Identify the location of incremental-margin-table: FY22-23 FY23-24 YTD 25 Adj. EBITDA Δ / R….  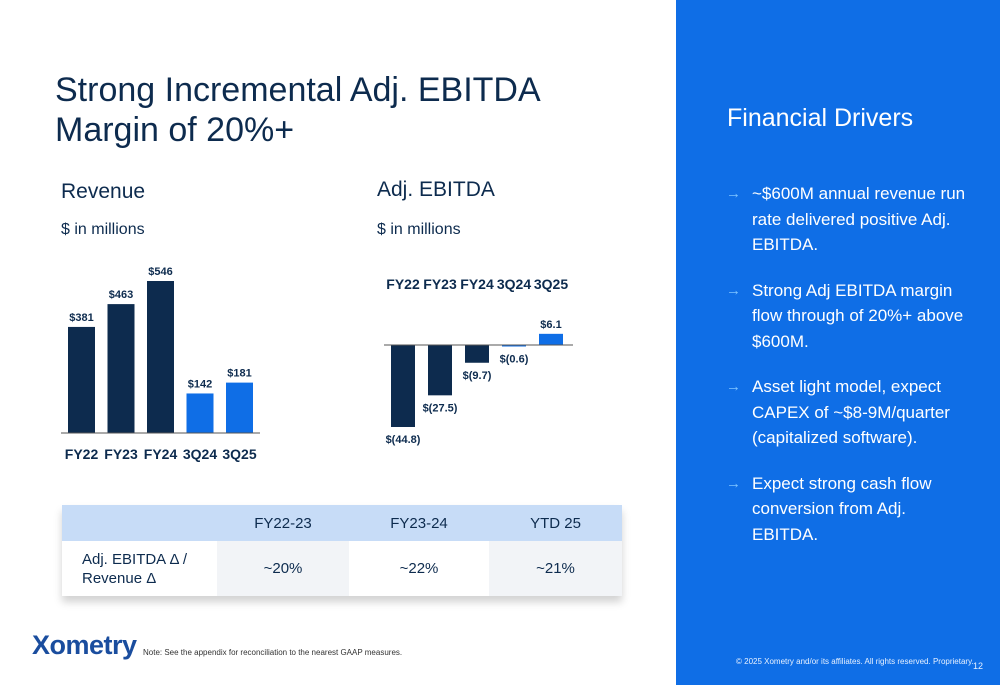
(342, 550).